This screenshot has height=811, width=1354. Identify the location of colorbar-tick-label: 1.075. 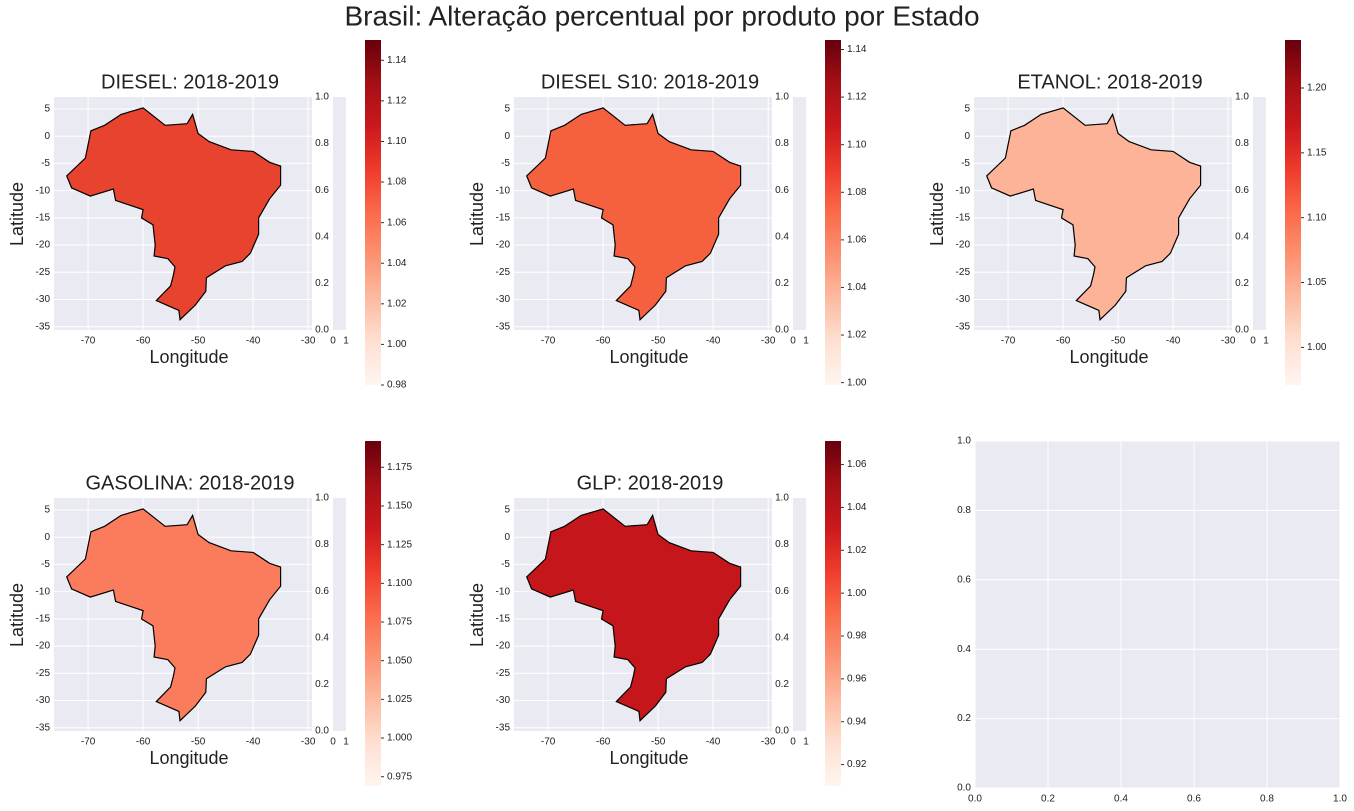
(399, 622).